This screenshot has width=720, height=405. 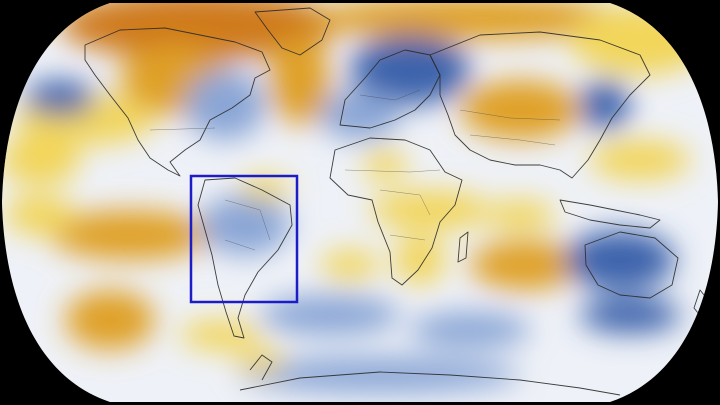 What do you see at coordinates (292, 31) in the screenshot?
I see `coastline-greenland` at bounding box center [292, 31].